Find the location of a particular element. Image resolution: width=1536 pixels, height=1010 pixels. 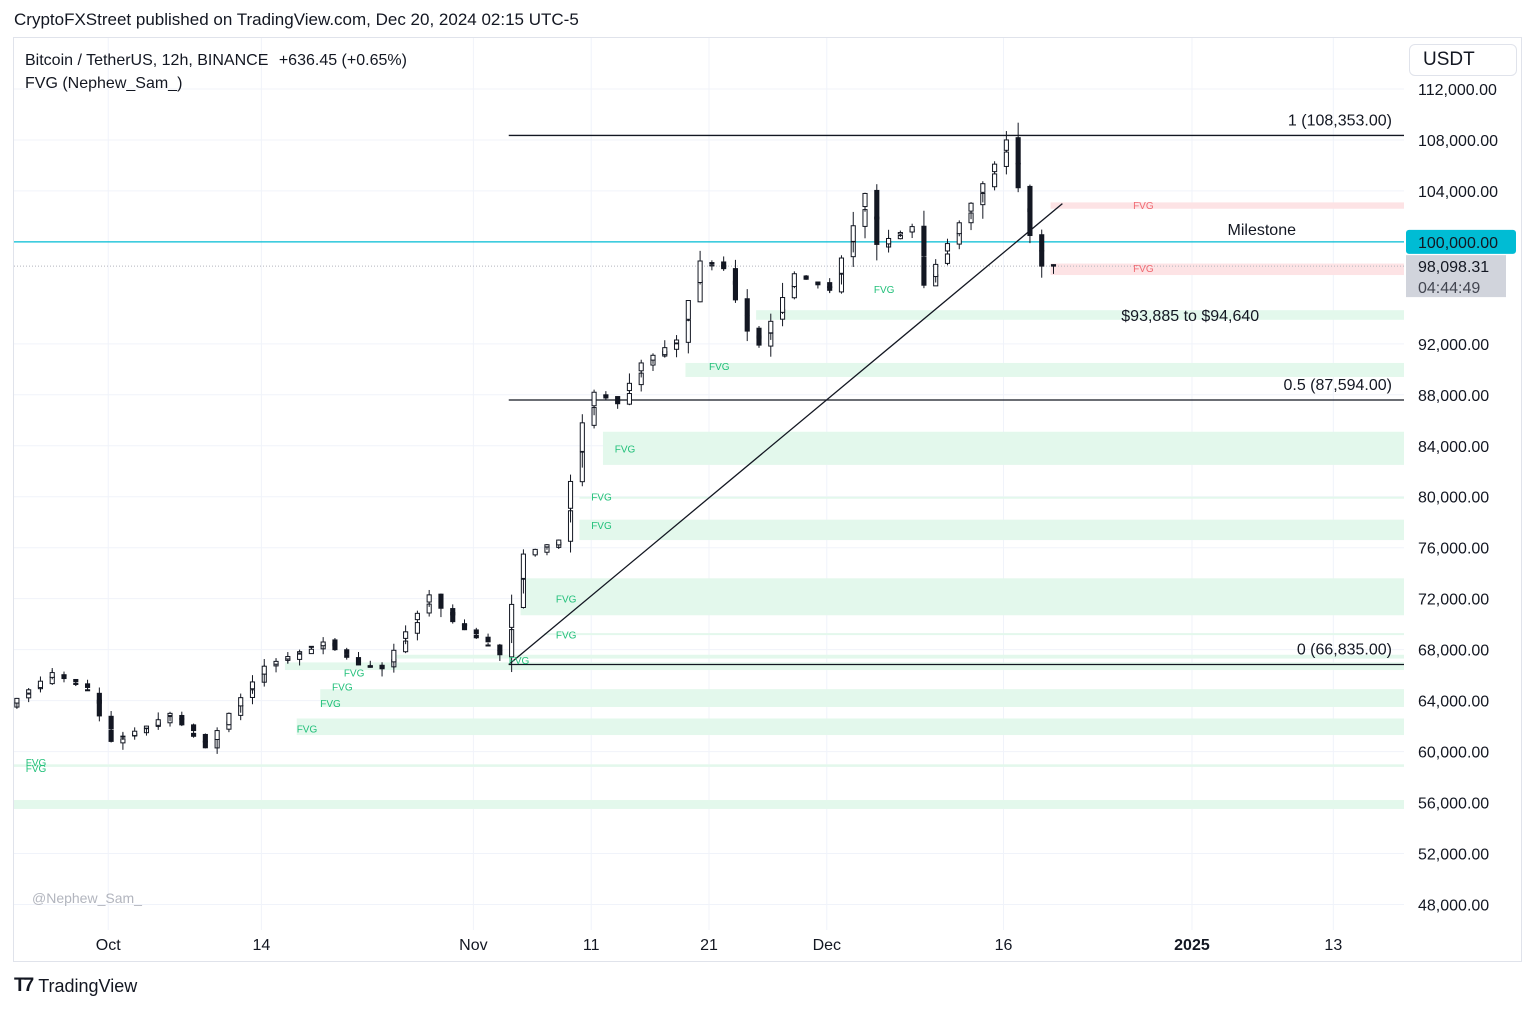

symbol-title: Bitcoin / TetherUS, 12h, BINANCE is located at coordinates (147, 60).